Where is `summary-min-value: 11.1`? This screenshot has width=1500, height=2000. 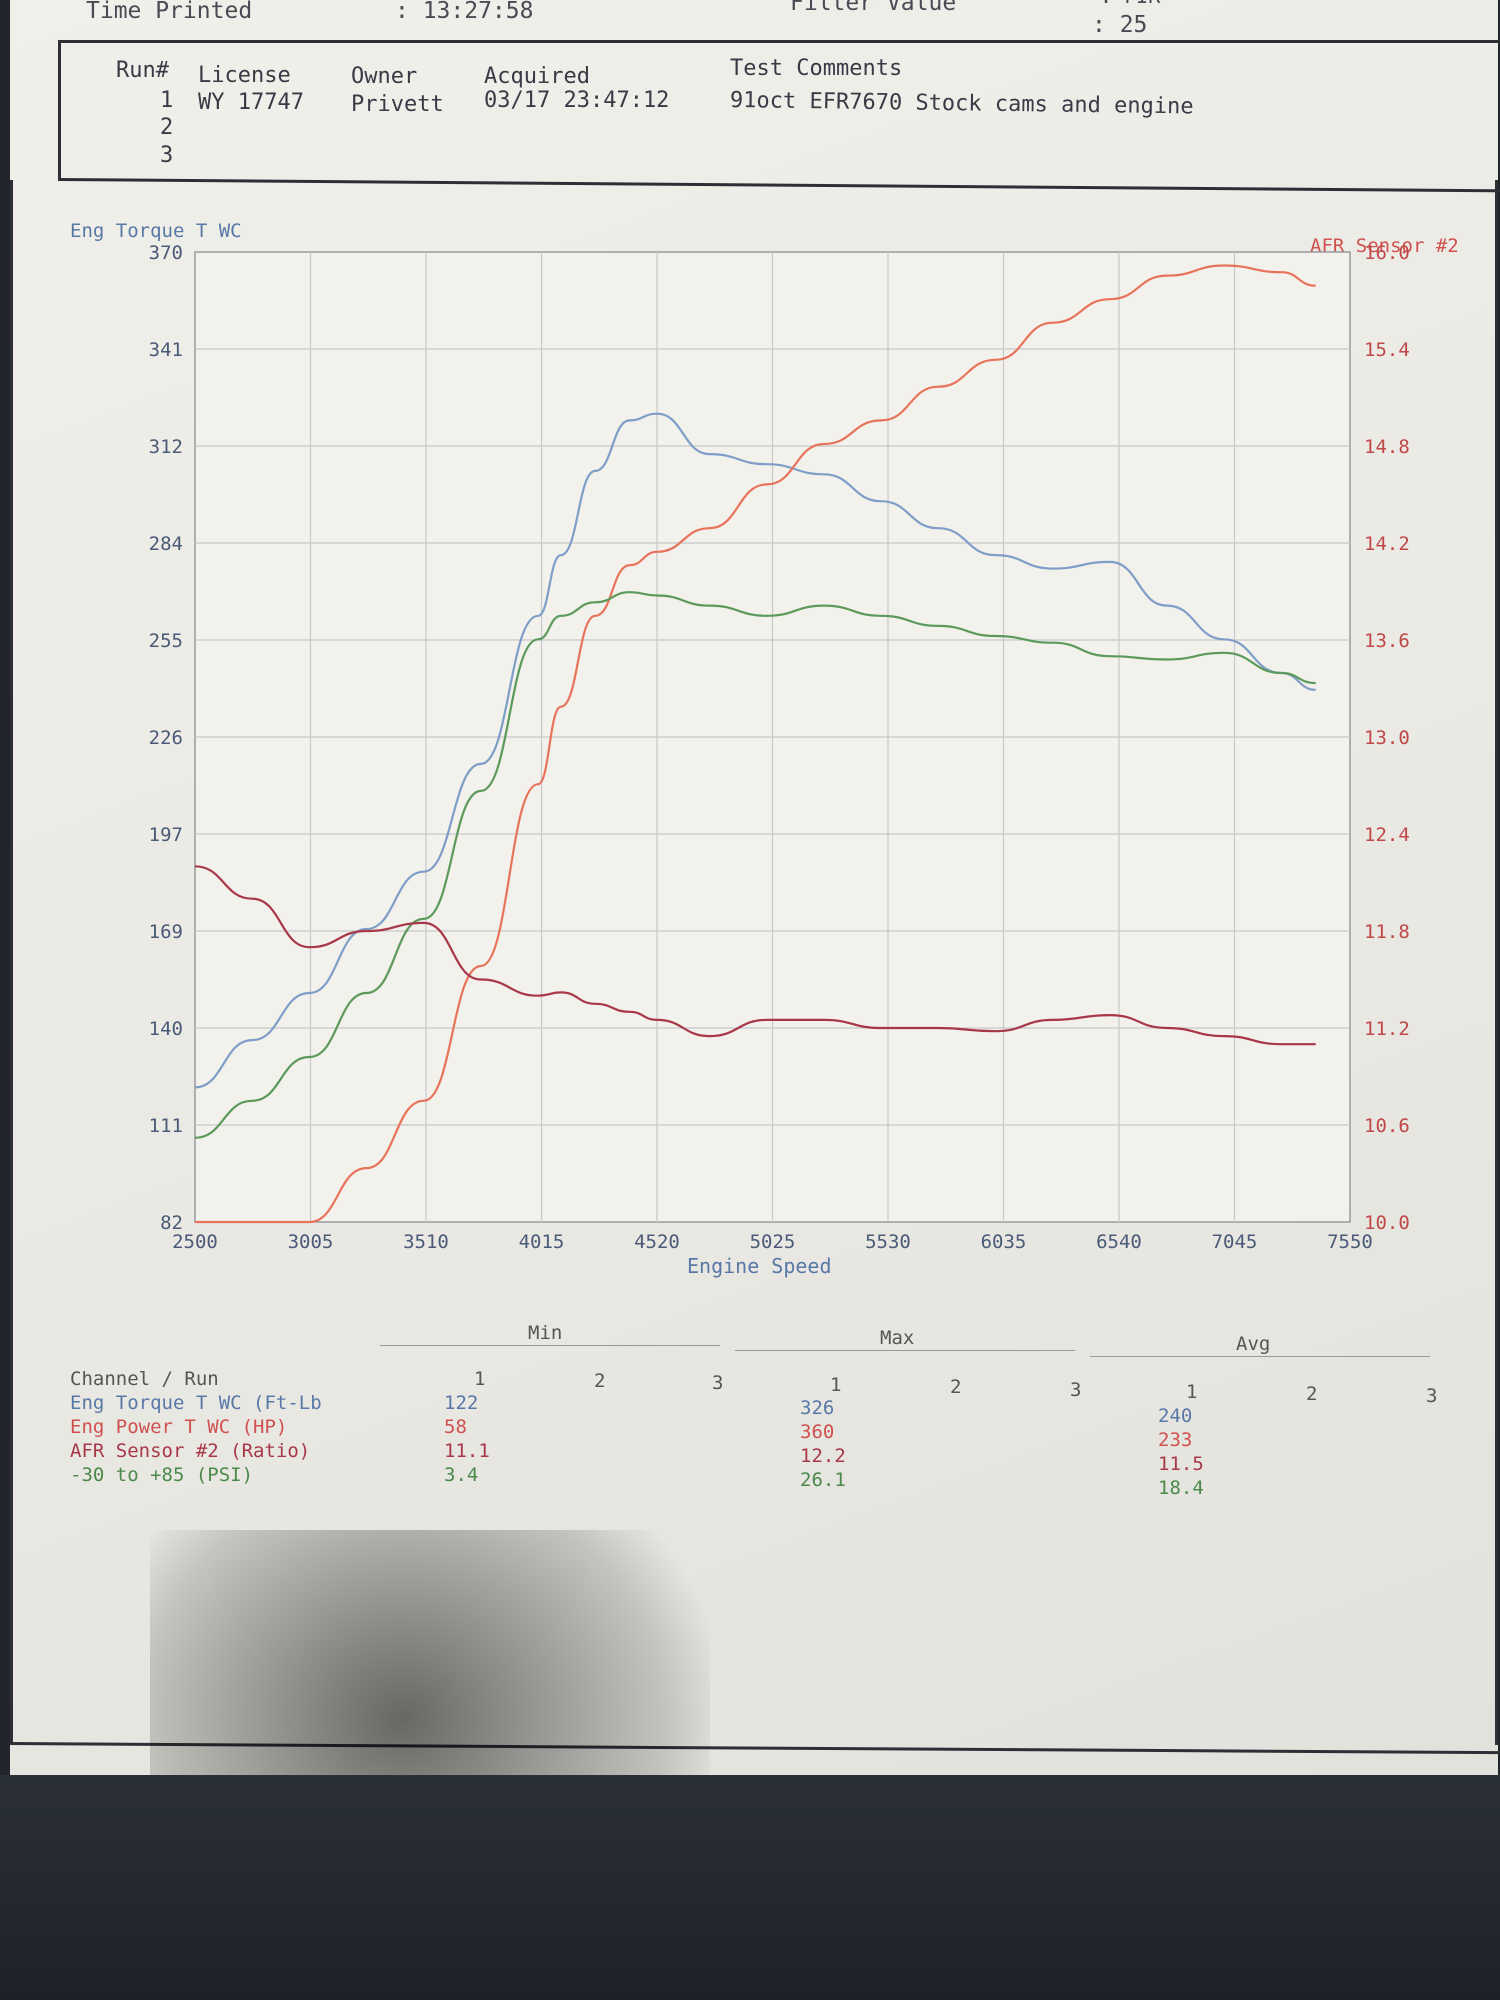 summary-min-value: 11.1 is located at coordinates (467, 1451).